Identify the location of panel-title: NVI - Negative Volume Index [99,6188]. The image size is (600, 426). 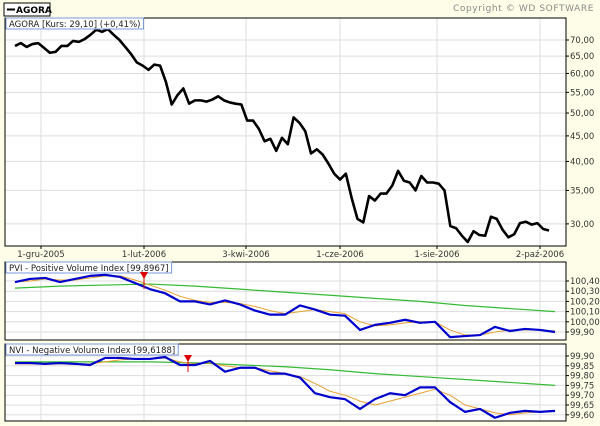
(92, 351).